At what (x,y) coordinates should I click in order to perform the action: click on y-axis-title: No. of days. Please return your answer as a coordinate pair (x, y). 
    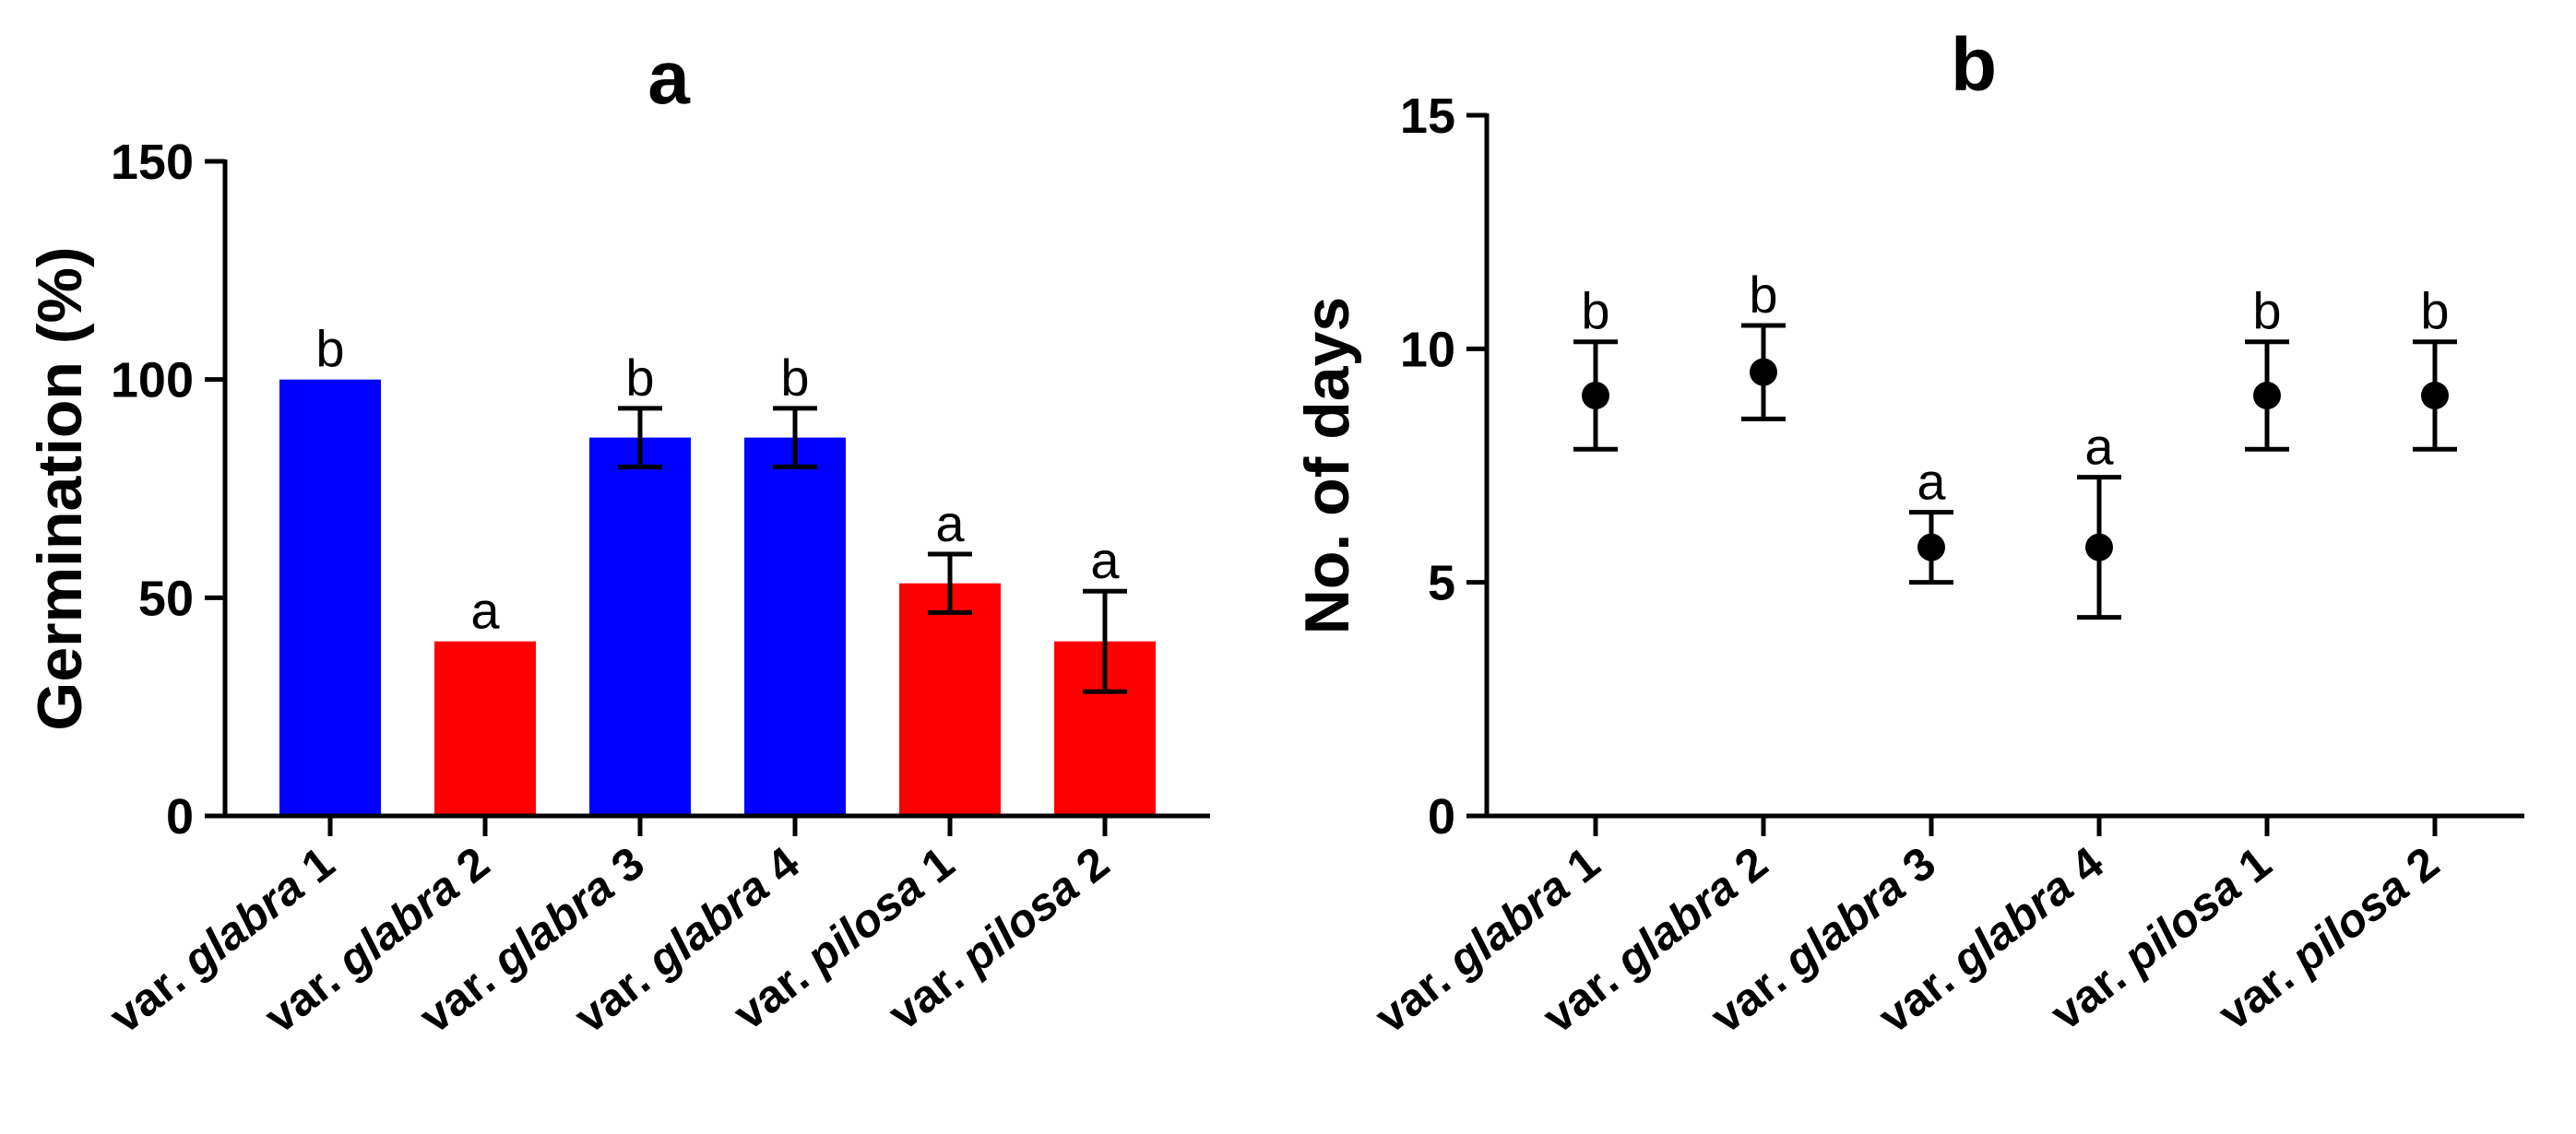
    Looking at the image, I should click on (1327, 466).